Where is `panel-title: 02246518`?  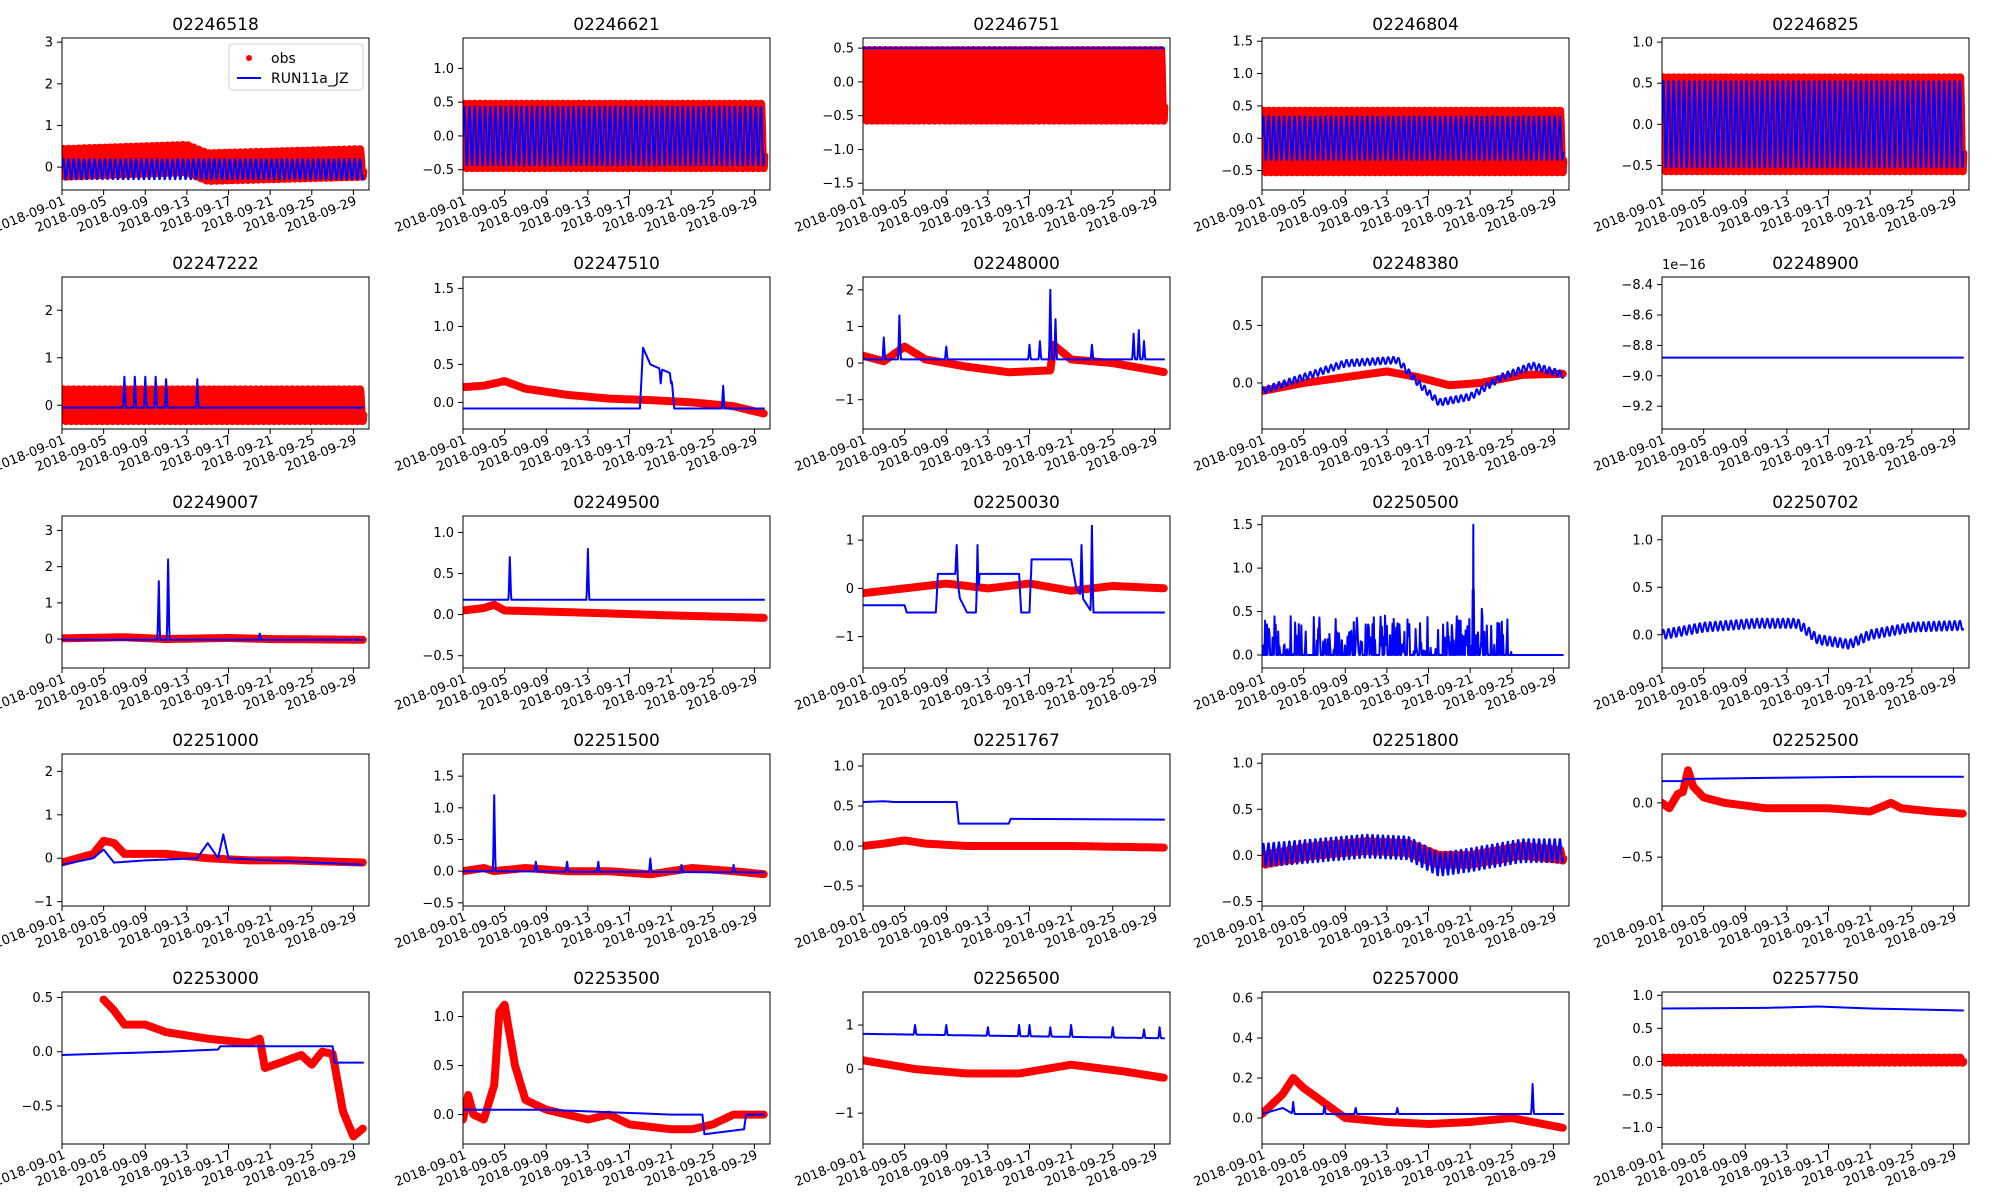
panel-title: 02246518 is located at coordinates (215, 25).